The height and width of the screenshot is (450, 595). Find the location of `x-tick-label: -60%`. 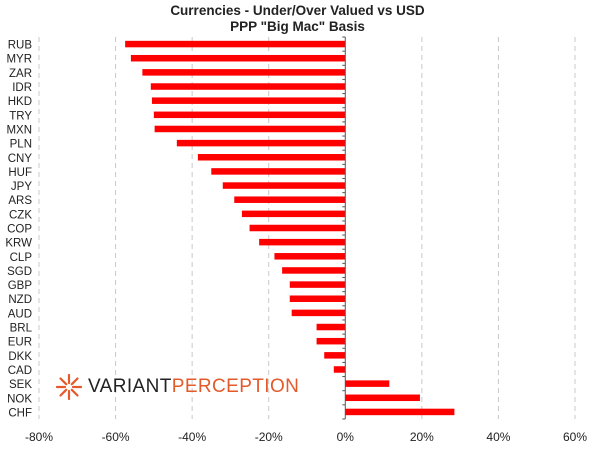

x-tick-label: -60% is located at coordinates (116, 437).